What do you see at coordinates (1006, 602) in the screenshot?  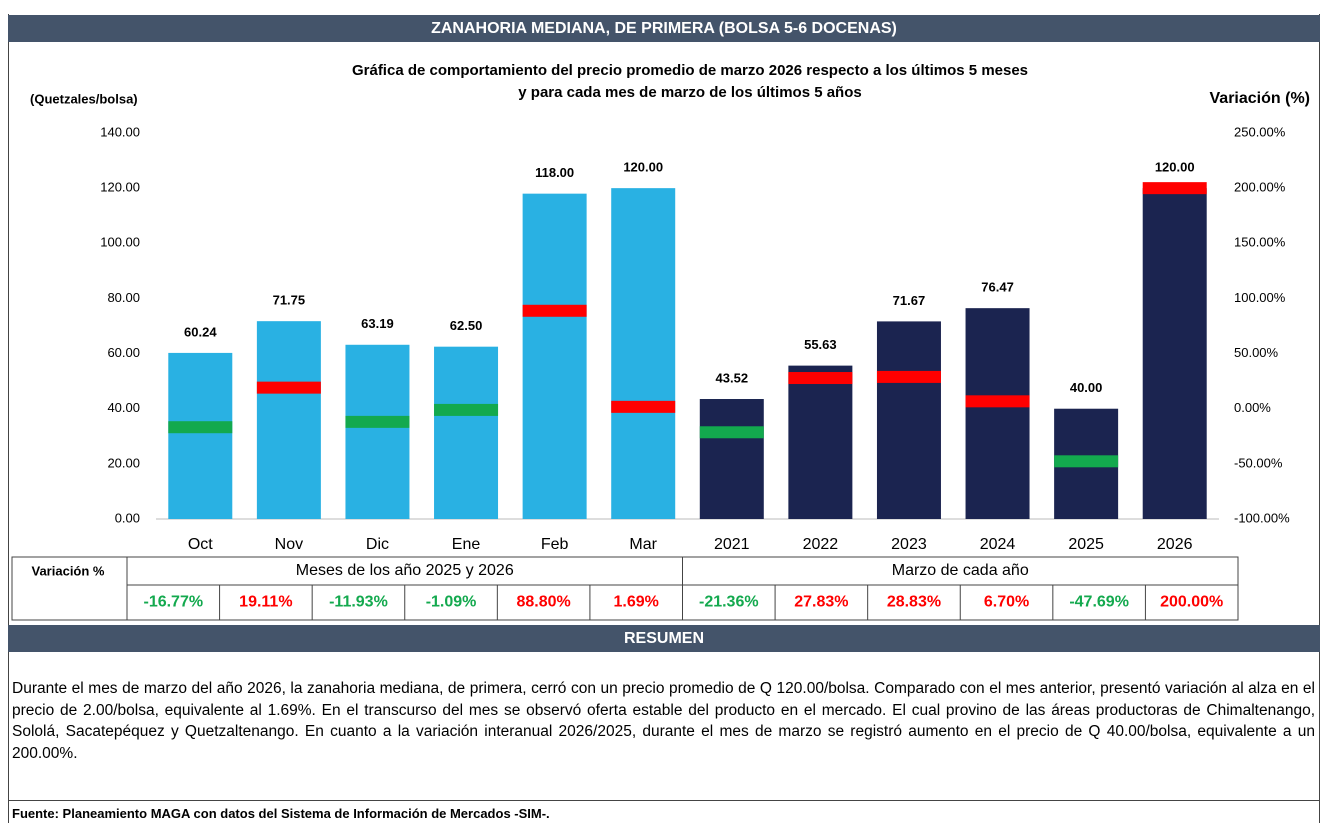 I see `variation-label: 6.70%` at bounding box center [1006, 602].